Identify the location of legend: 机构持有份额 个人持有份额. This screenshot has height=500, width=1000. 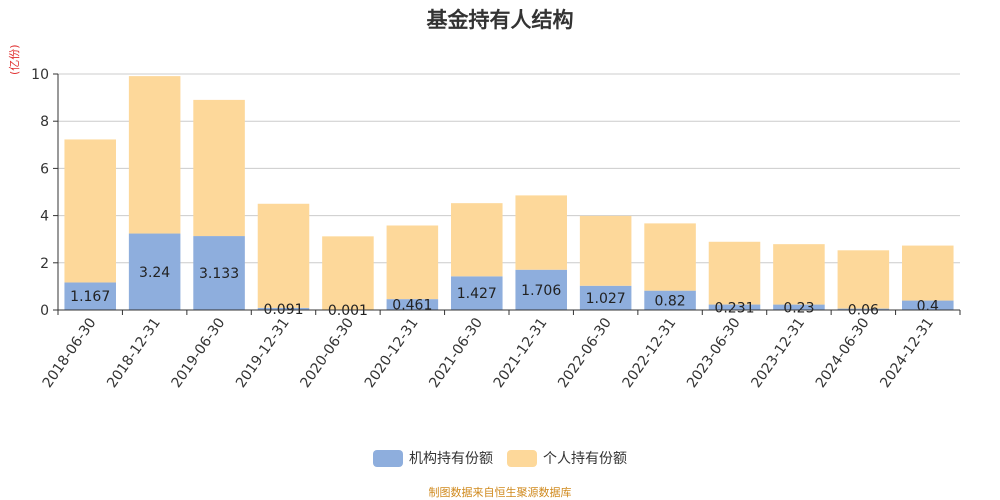
(500, 458).